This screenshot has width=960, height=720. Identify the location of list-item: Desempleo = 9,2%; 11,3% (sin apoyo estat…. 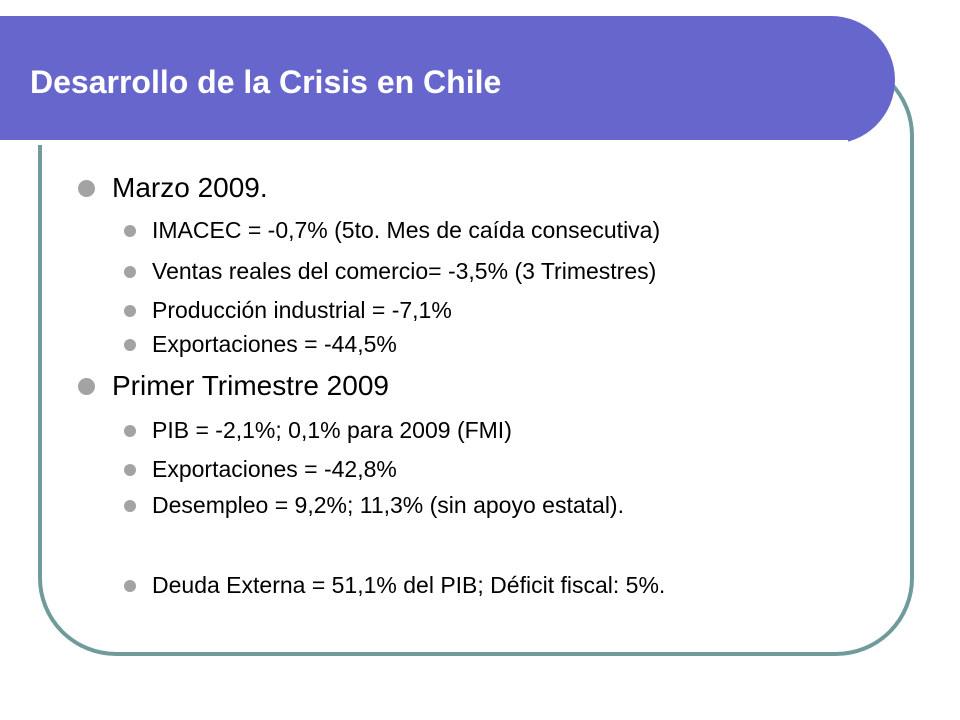
(374, 505).